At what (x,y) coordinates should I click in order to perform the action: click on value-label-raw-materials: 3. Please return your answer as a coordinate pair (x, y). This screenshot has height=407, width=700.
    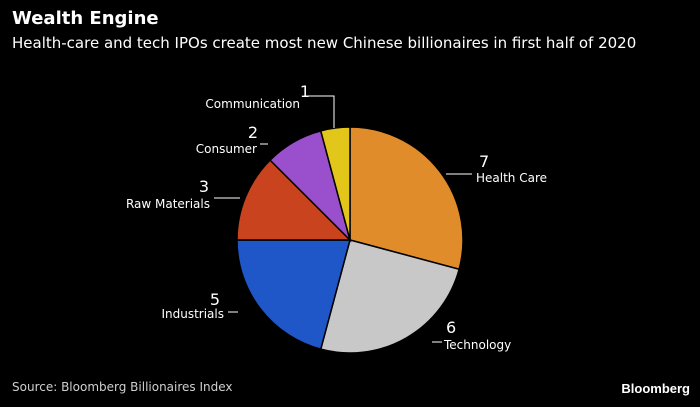
    Looking at the image, I should click on (204, 186).